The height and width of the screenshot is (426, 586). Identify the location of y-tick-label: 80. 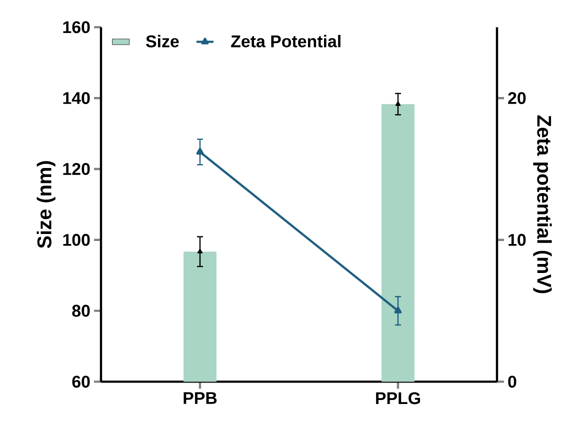
(81, 310).